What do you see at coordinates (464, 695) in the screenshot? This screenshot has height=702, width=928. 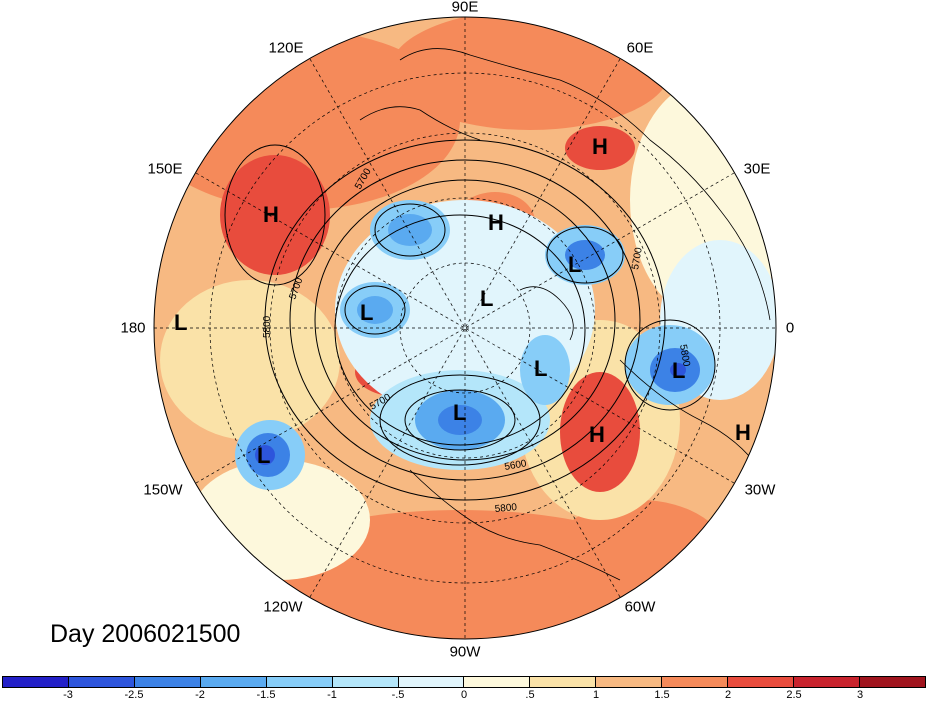 I see `colorbar-tick-label: 0` at bounding box center [464, 695].